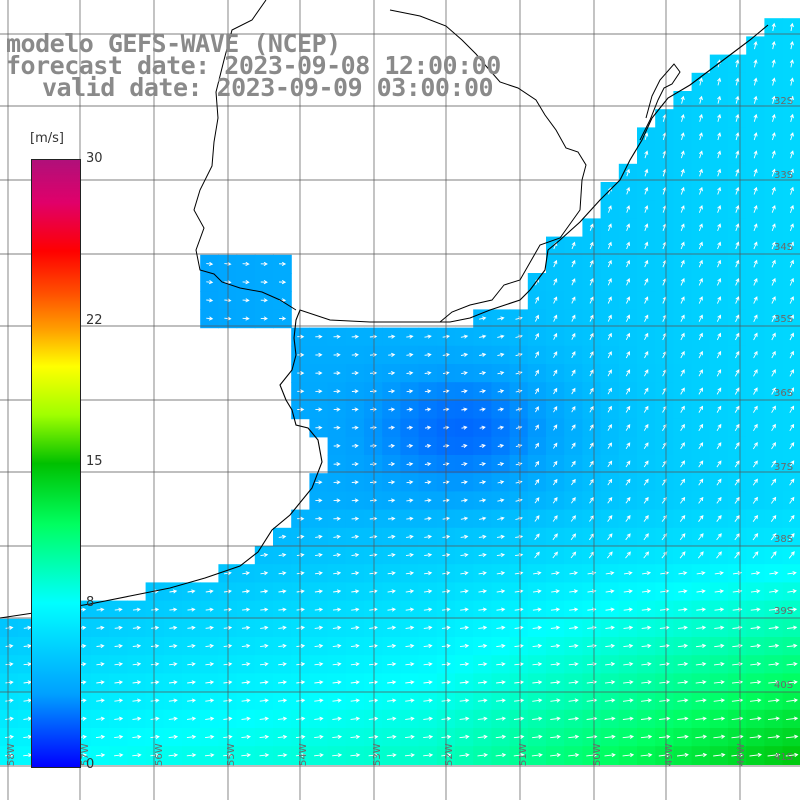  What do you see at coordinates (449, 754) in the screenshot?
I see `lon-label: 52W` at bounding box center [449, 754].